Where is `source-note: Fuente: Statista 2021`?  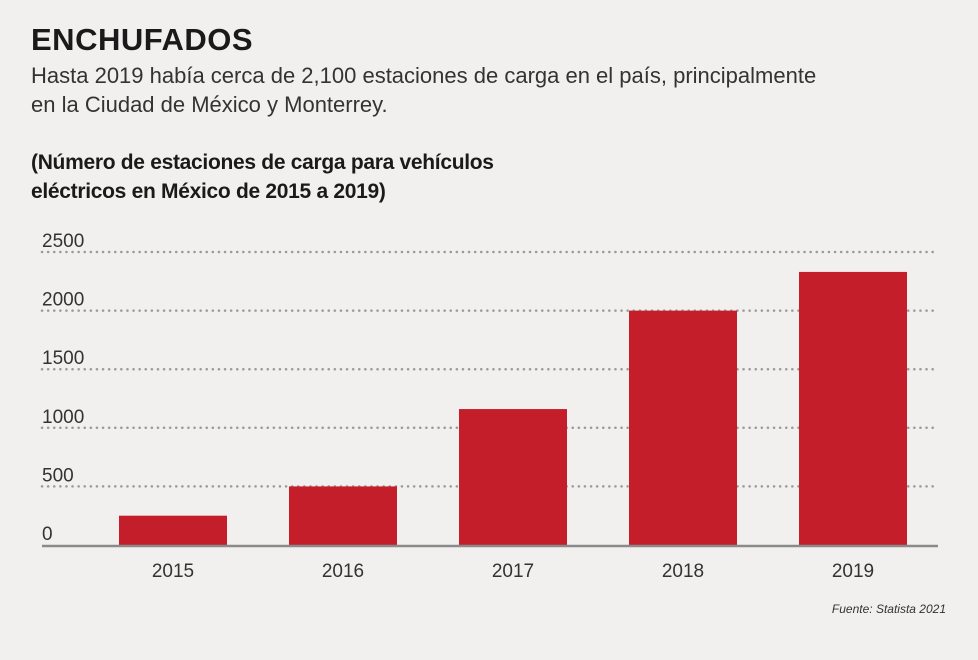
source-note: Fuente: Statista 2021 is located at coordinates (888, 609).